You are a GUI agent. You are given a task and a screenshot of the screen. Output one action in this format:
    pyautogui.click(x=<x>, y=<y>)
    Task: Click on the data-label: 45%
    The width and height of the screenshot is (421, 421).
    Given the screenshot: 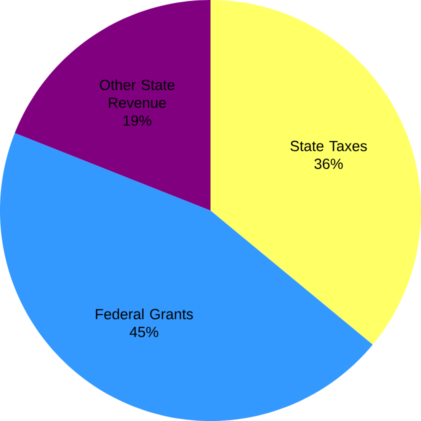 What is the action you would take?
    pyautogui.click(x=144, y=332)
    